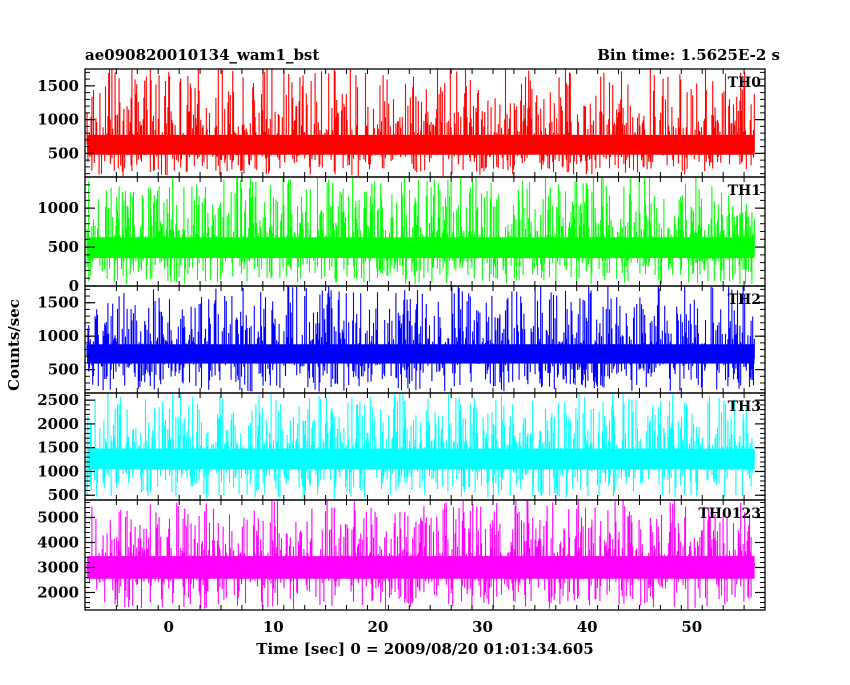 The height and width of the screenshot is (685, 850). Describe the element at coordinates (202, 55) in the screenshot. I see `chart-title: ae090820010134_wam1_bst` at that location.